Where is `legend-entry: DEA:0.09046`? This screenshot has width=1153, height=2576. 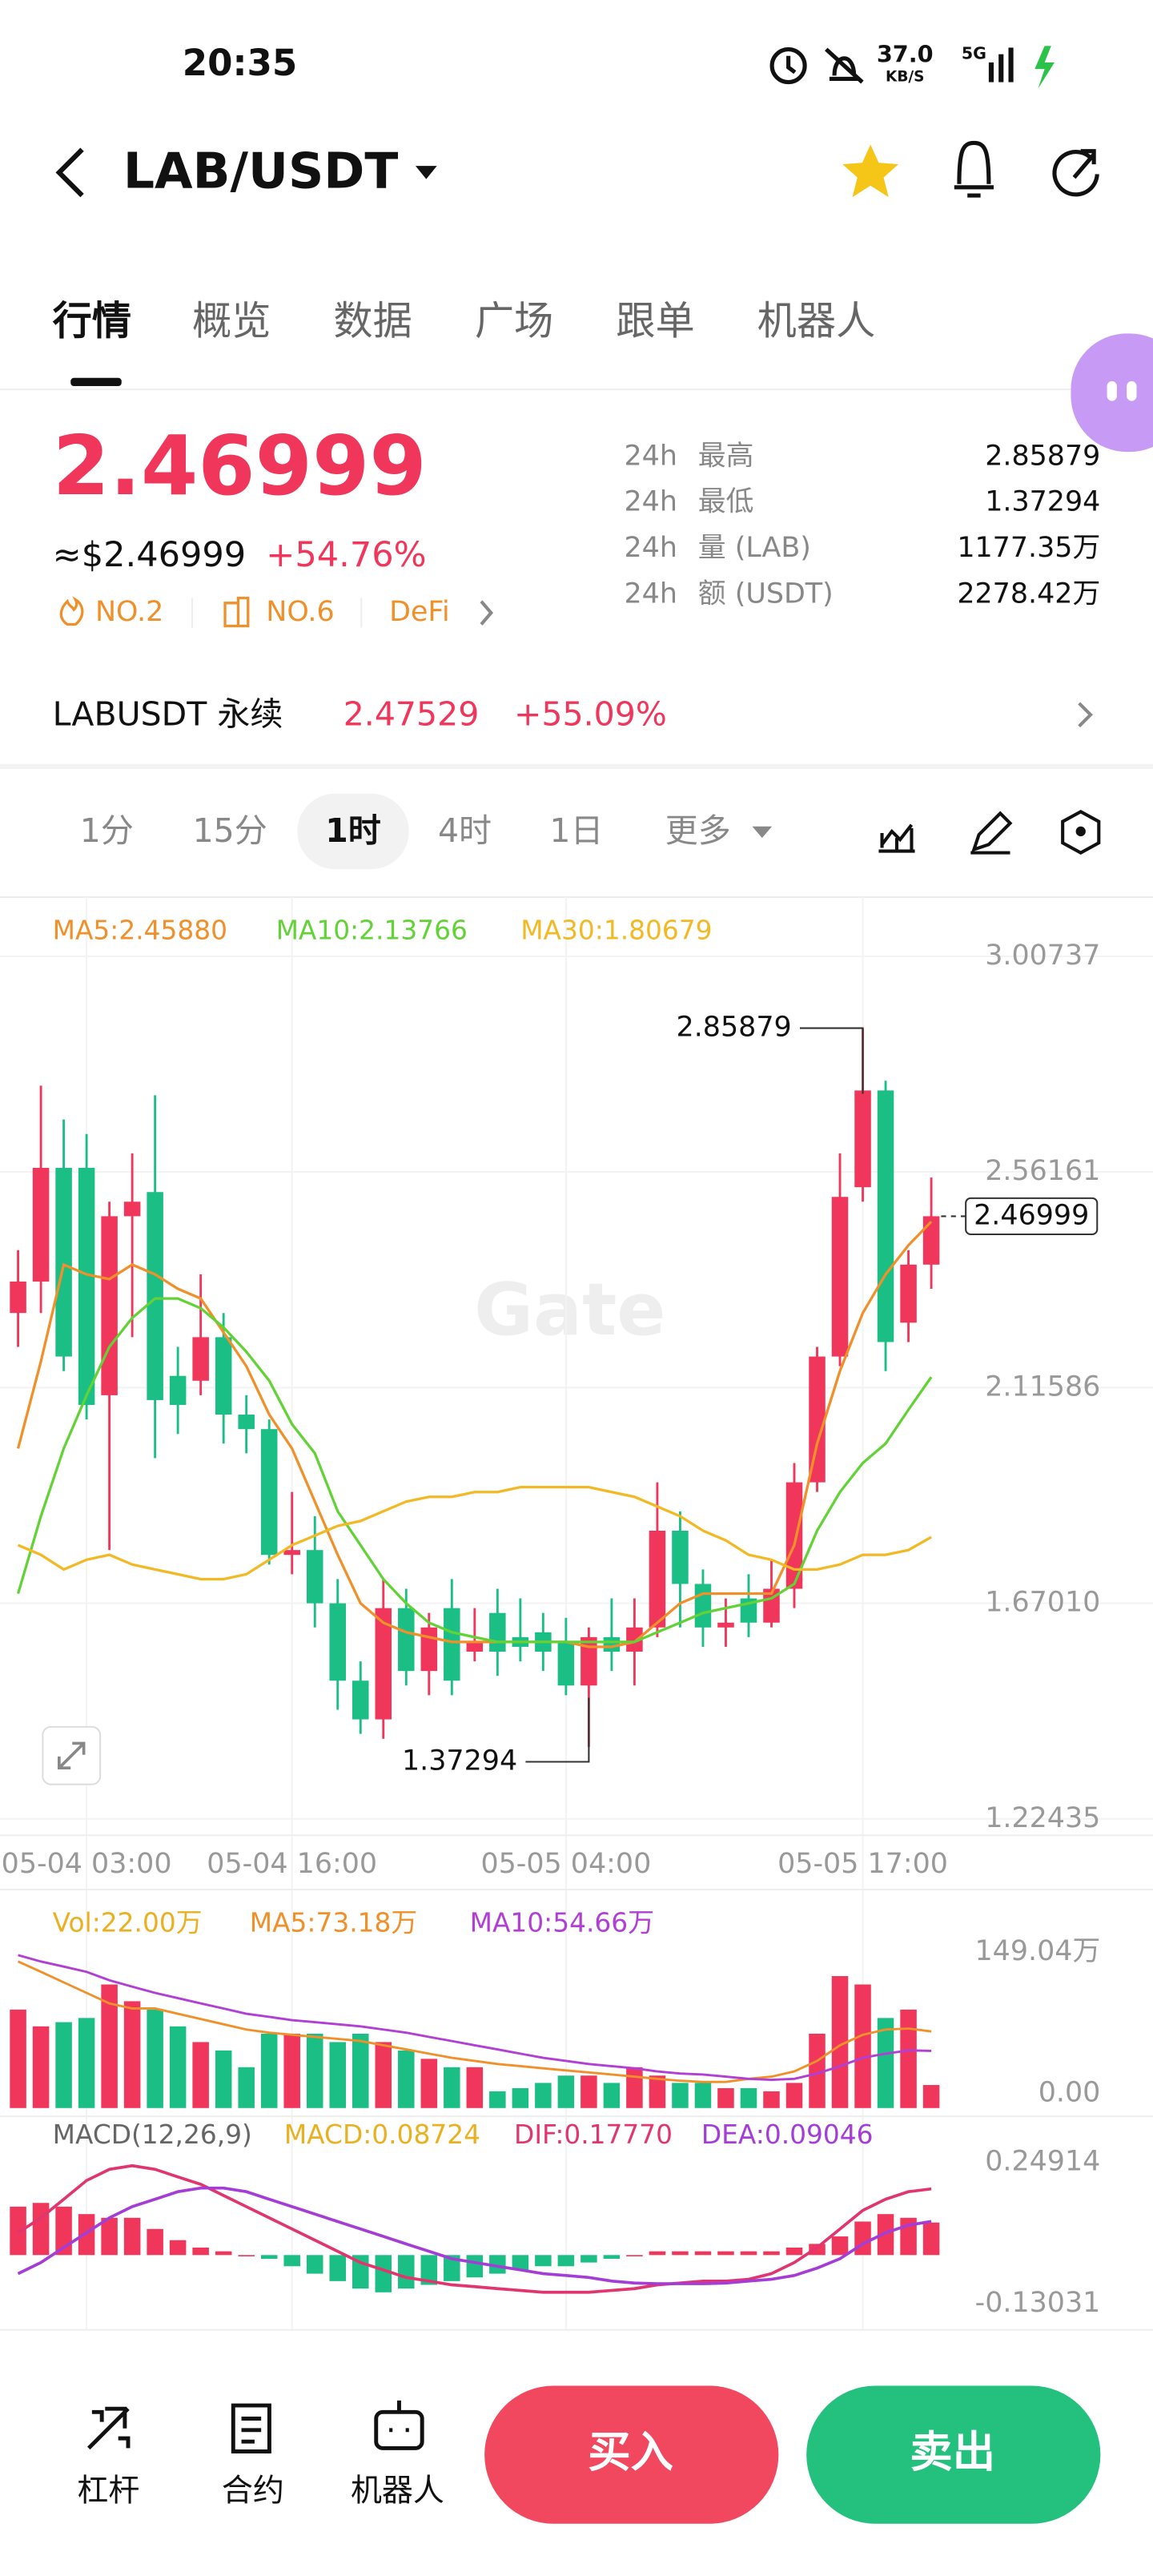 legend-entry: DEA:0.09046 is located at coordinates (787, 2135).